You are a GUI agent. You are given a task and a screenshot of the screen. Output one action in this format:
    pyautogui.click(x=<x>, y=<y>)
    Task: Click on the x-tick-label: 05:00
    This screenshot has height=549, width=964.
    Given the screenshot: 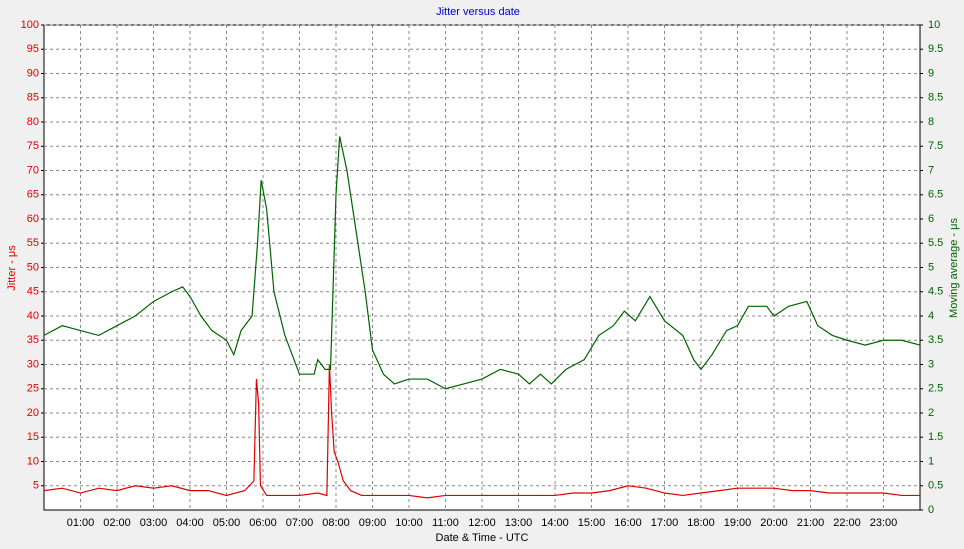 What is the action you would take?
    pyautogui.click(x=227, y=523)
    